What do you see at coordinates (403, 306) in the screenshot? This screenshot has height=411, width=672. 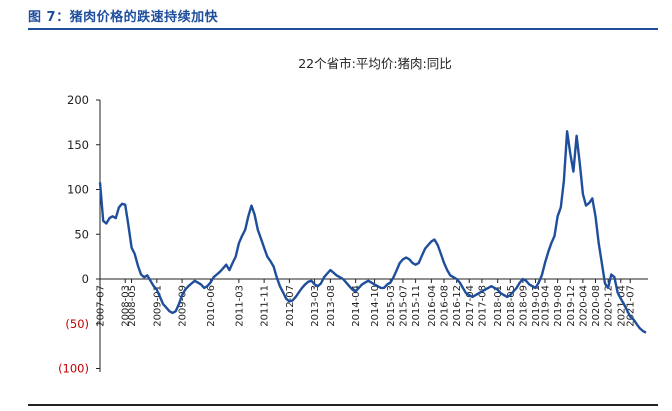 I see `x-tick-label: 2015-07` at bounding box center [403, 306].